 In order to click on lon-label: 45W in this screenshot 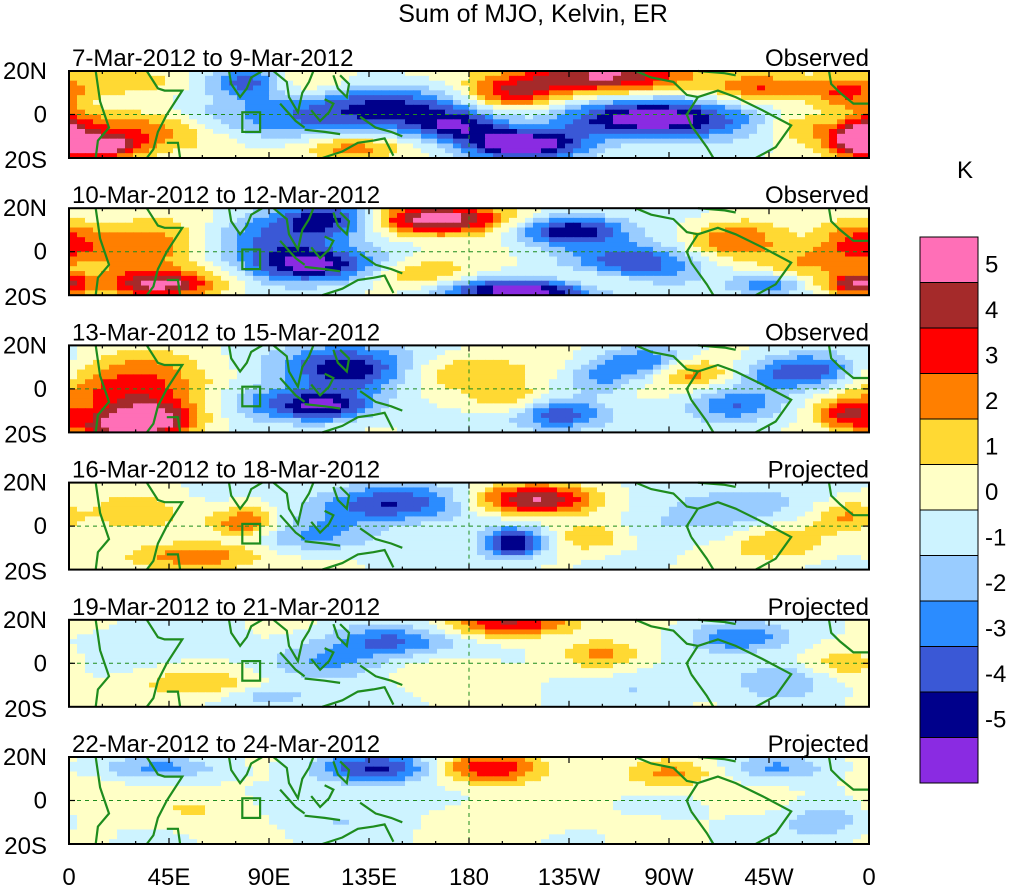, I will do `click(769, 876)`.